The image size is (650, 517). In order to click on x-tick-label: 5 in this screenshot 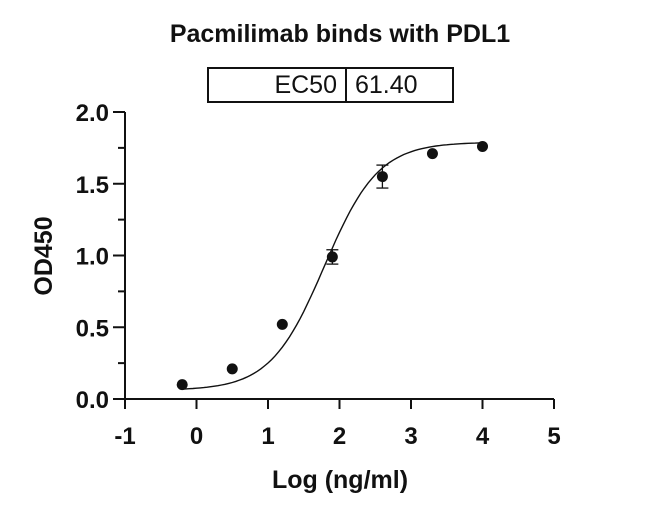, I will do `click(553, 436)`.